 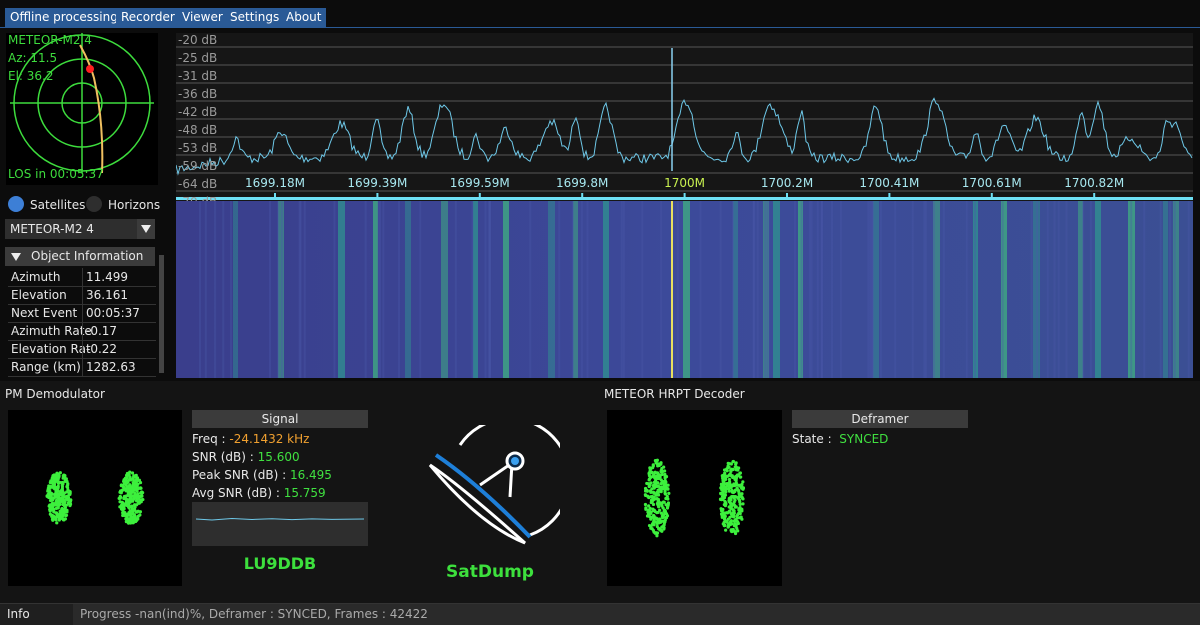 I want to click on field-value: SYNCED, so click(x=864, y=439).